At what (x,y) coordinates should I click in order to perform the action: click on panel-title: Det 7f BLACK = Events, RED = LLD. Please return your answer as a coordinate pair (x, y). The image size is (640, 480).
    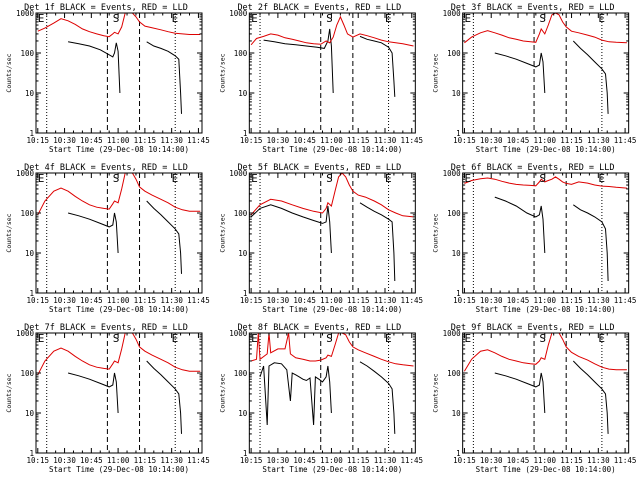
    Looking at the image, I should click on (106, 328).